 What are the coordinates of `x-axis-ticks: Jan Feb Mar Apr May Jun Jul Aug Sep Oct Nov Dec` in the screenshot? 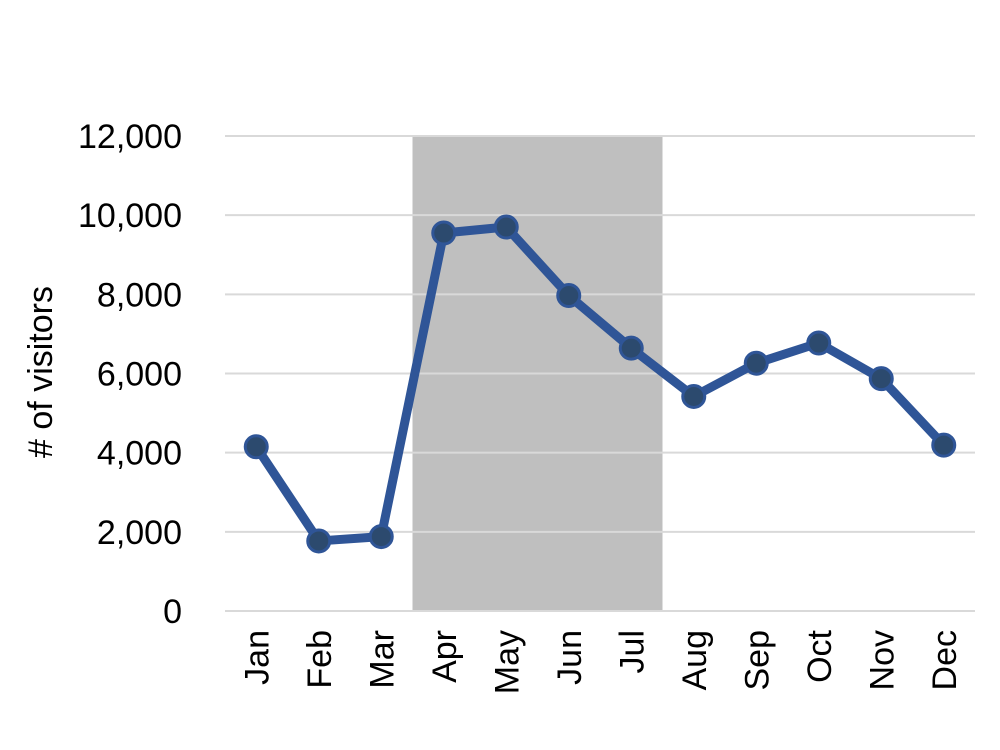 It's located at (601, 661).